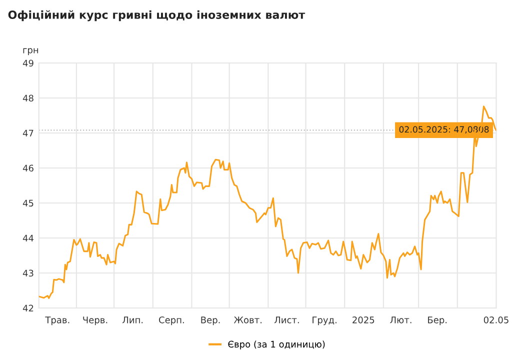  What do you see at coordinates (57, 321) in the screenshot?
I see `x-tick-label: Трав.` at bounding box center [57, 321].